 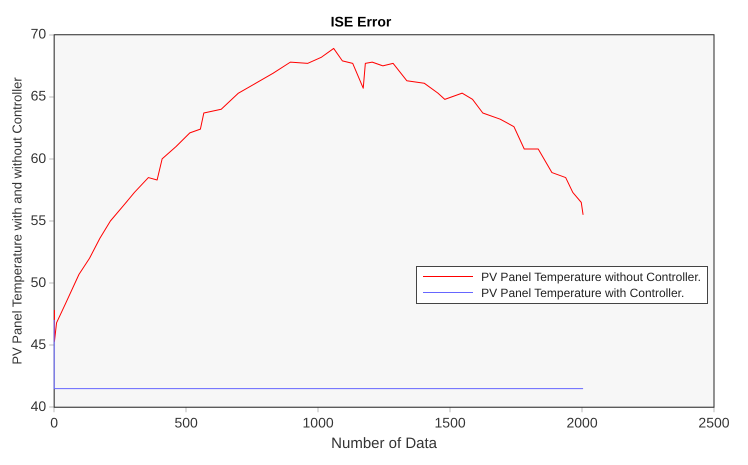 What do you see at coordinates (714, 422) in the screenshot?
I see `x-tick-label: 2500` at bounding box center [714, 422].